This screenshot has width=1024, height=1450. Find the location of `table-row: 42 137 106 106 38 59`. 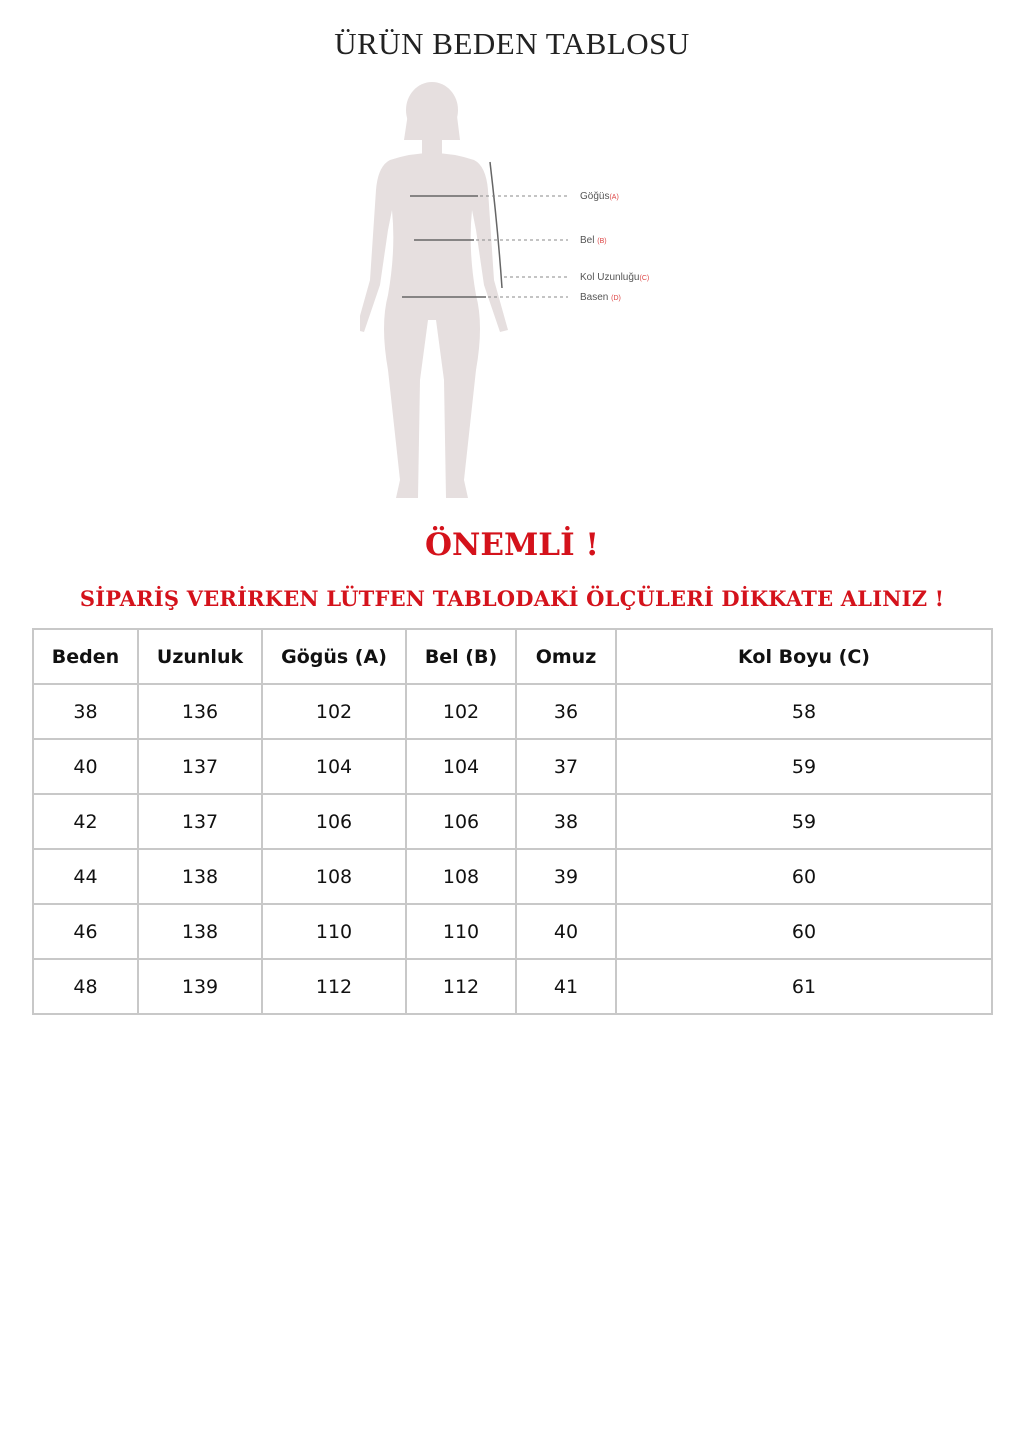

table-row: 42 137 106 106 38 59 is located at coordinates (512, 821).